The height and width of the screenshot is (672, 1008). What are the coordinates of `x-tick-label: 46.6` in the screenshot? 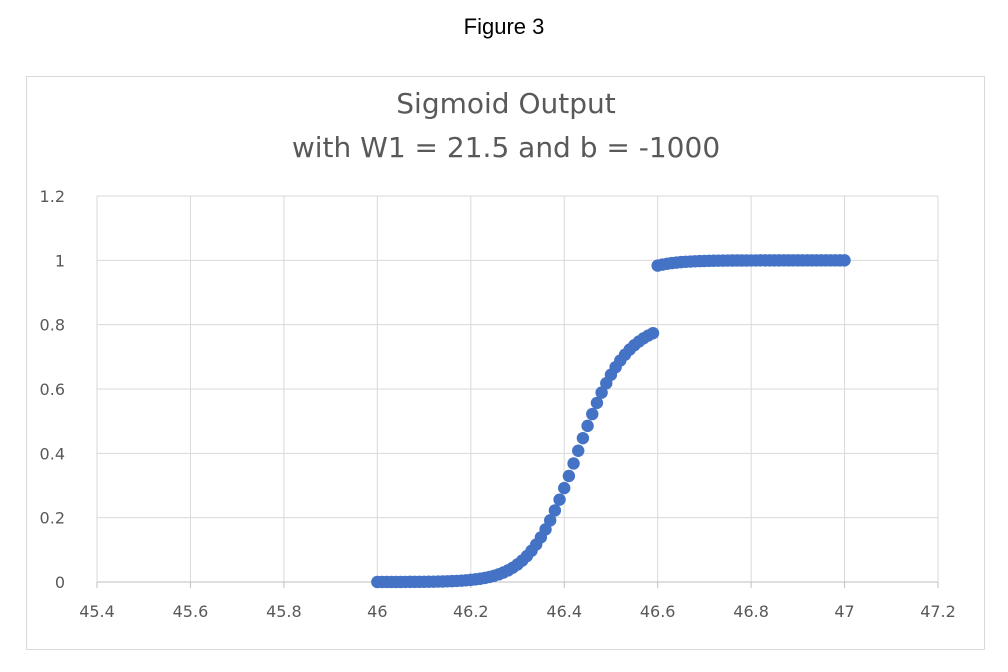 It's located at (658, 611).